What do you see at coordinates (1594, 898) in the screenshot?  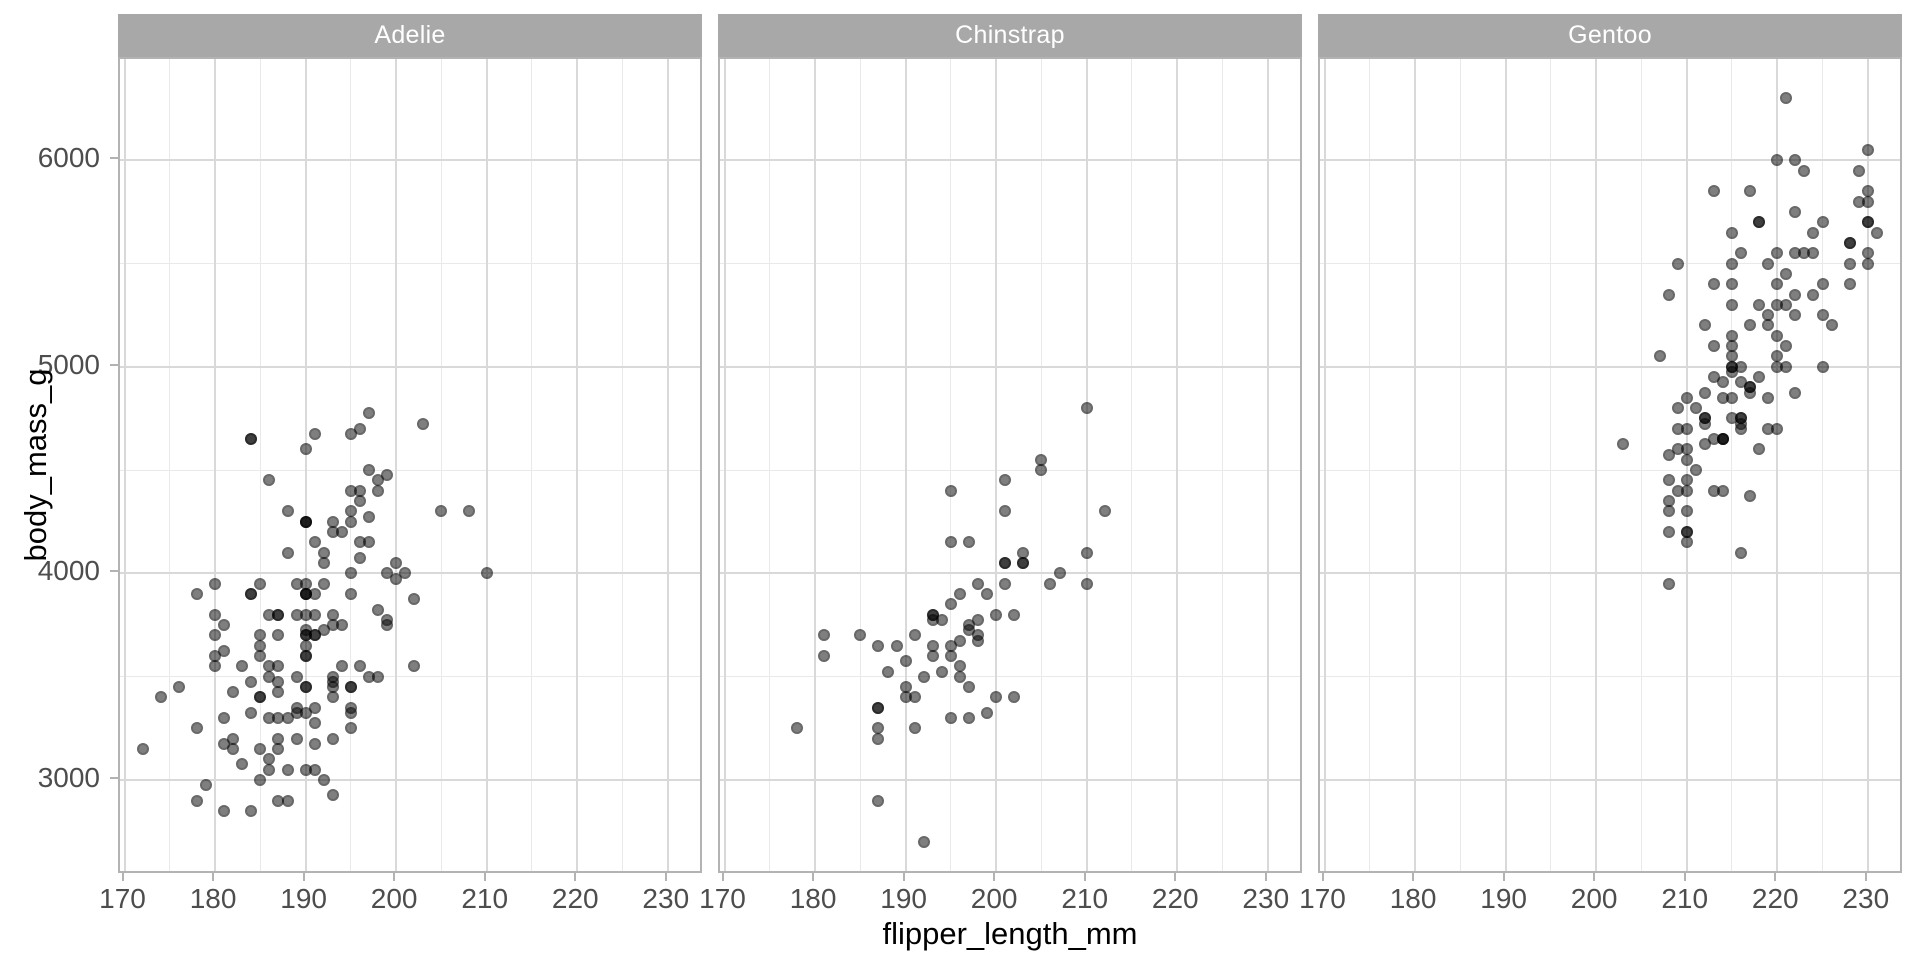 I see `x-axis-tick-label: 200` at bounding box center [1594, 898].